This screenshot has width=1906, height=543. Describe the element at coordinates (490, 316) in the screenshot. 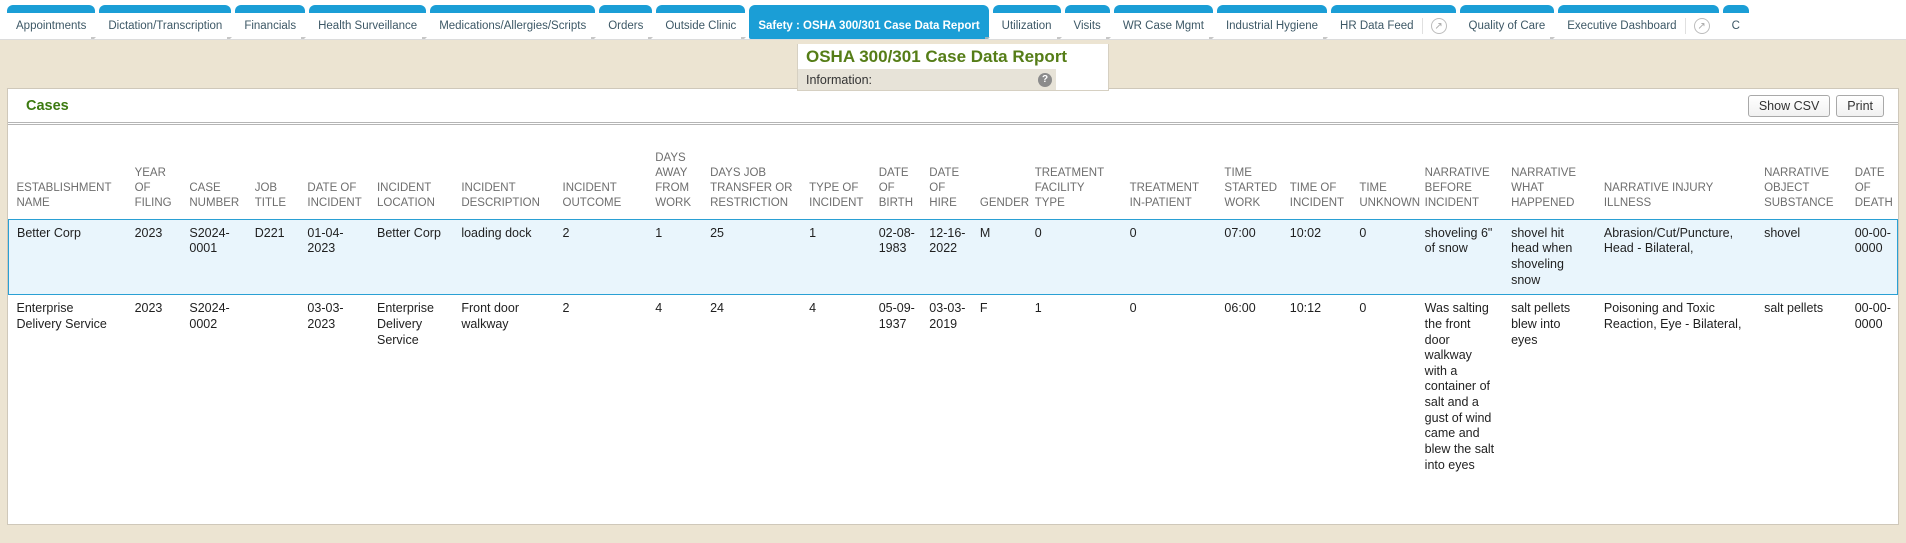

I see `table-cell: Front door walkway` at that location.